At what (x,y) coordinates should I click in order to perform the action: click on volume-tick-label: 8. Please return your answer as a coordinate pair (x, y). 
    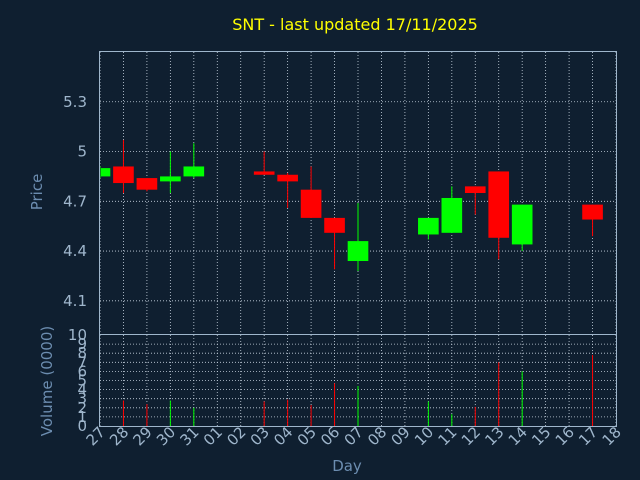
    Looking at the image, I should click on (82, 353).